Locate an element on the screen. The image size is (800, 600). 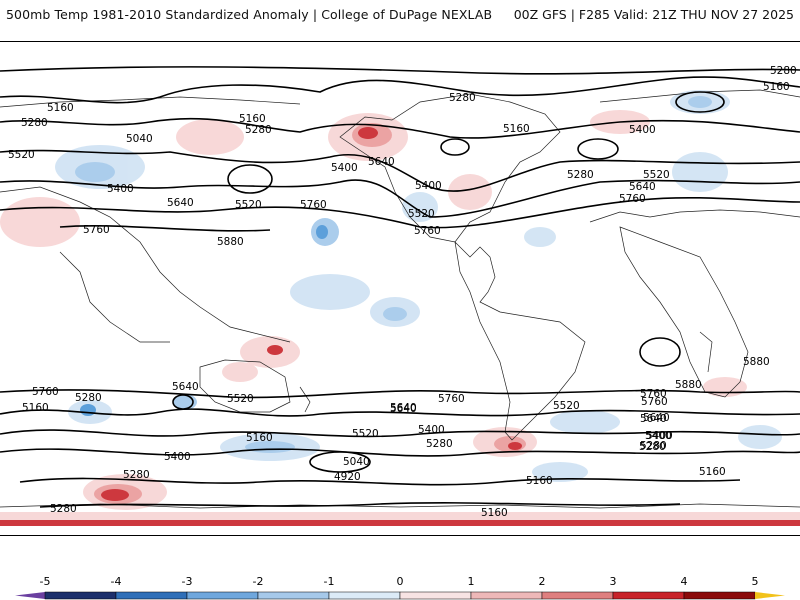
colorbar-arrow-high is located at coordinates (770, 595).